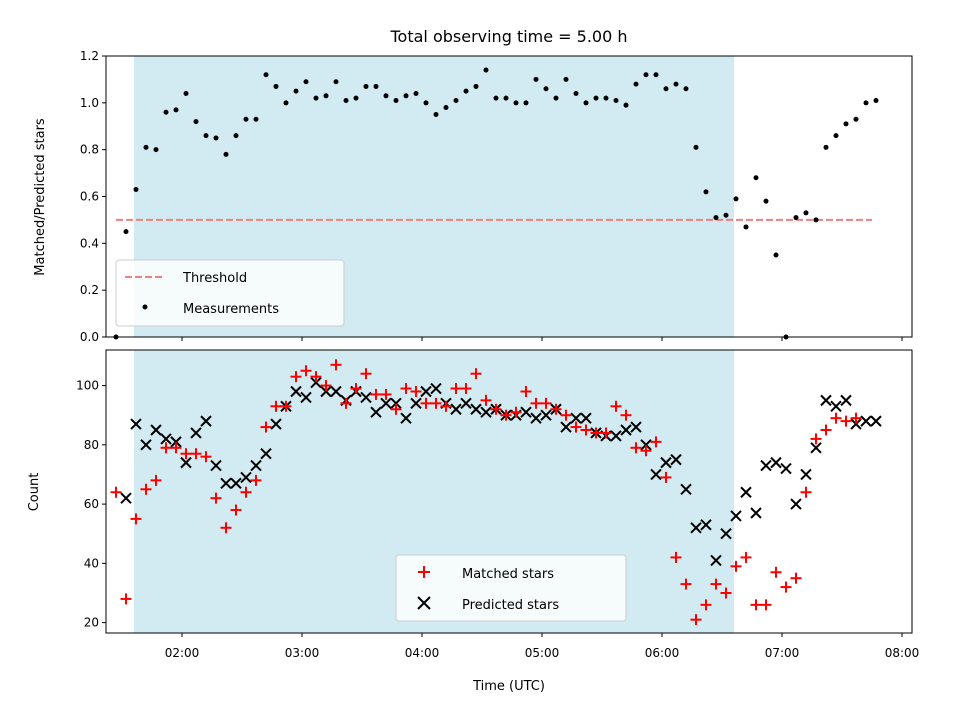 The image size is (960, 720). Describe the element at coordinates (89, 243) in the screenshot. I see `top-y-tick-label: 0.4` at that location.